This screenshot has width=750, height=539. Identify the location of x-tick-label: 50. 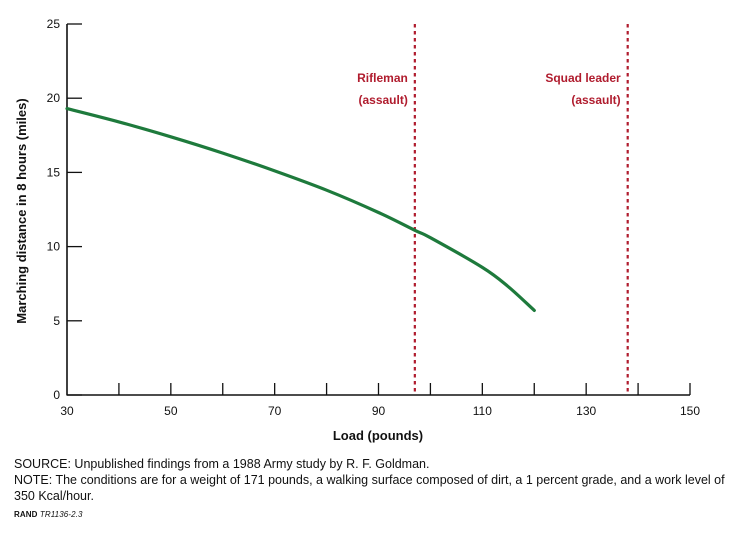
(171, 411).